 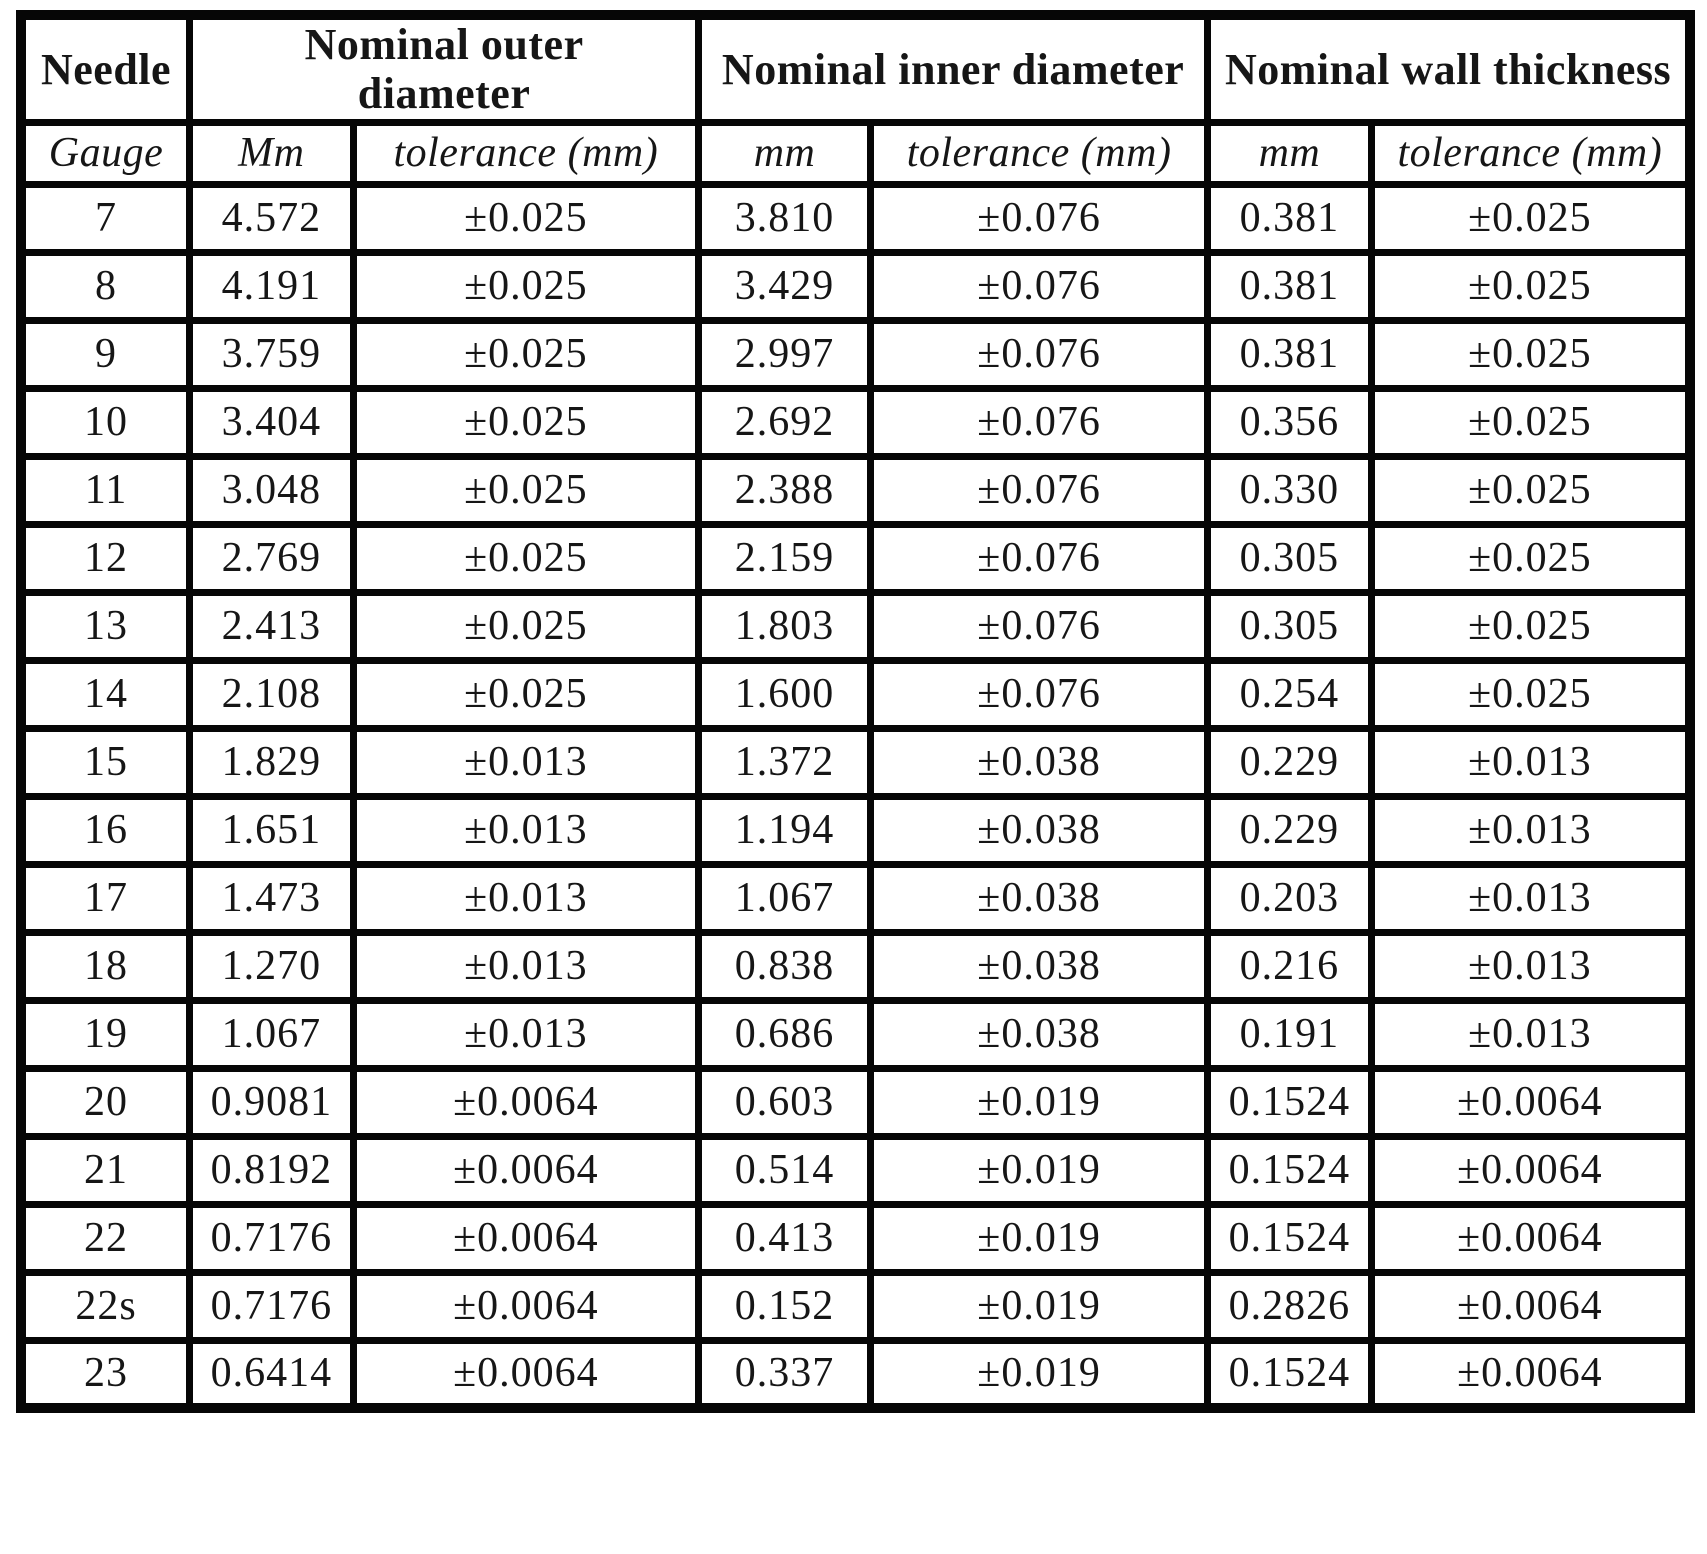 I want to click on cell-inner_mm: 1.067, so click(x=784, y=898).